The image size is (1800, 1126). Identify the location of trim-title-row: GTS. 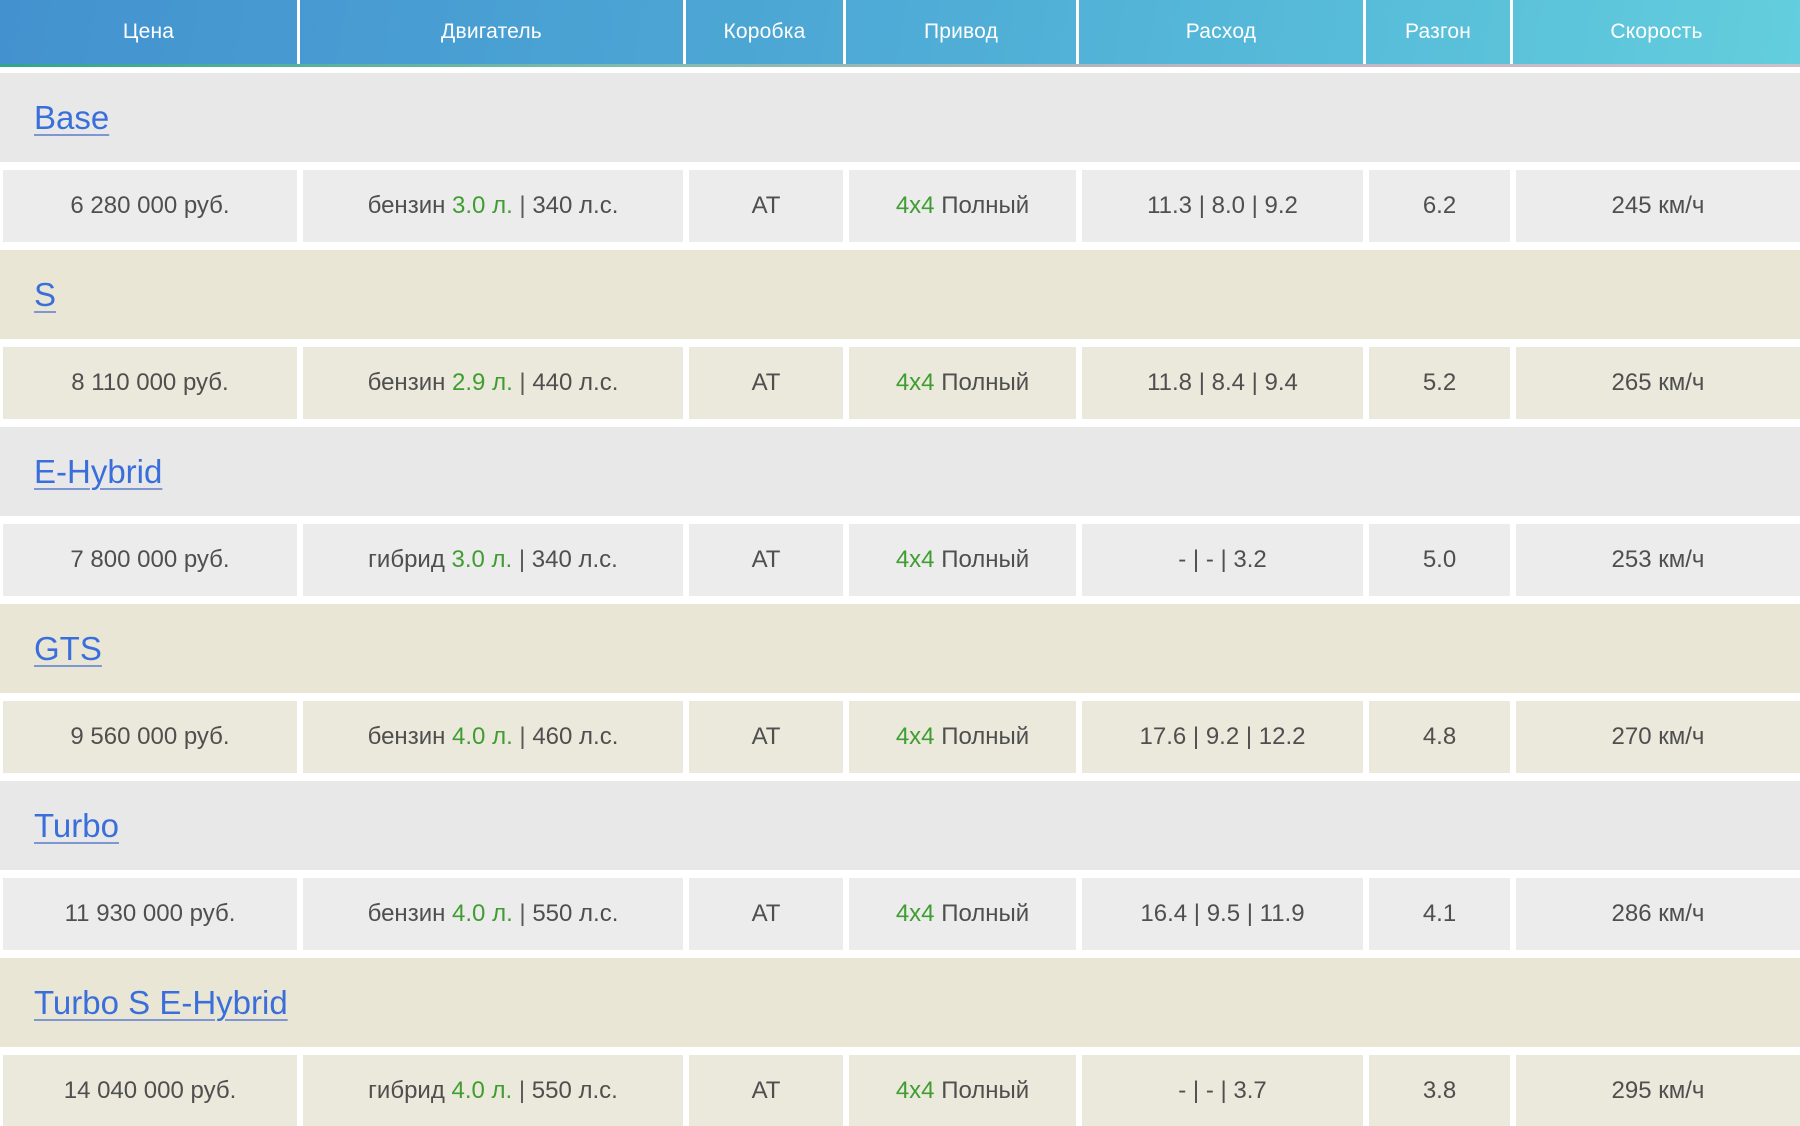
(900, 648).